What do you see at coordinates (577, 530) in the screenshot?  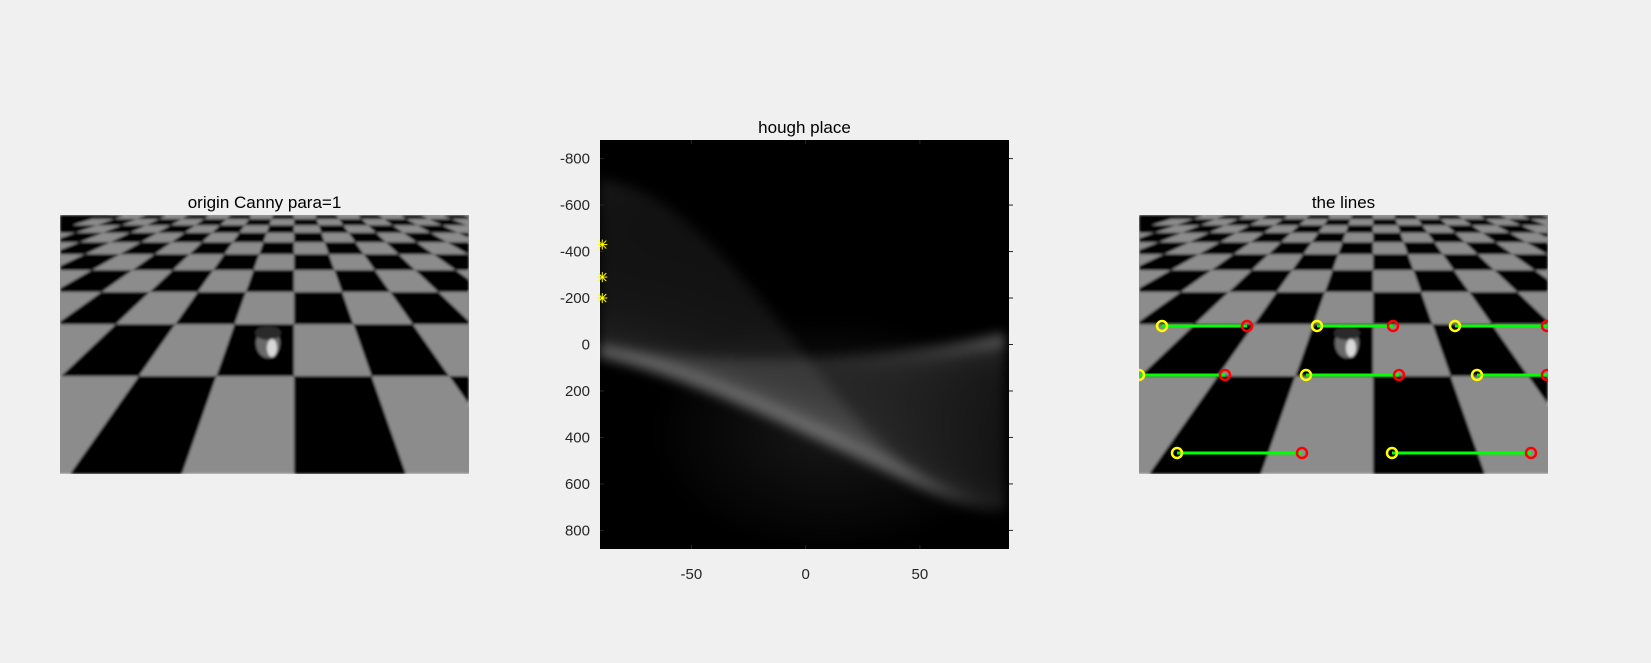 I see `hough-ytick-label: 800` at bounding box center [577, 530].